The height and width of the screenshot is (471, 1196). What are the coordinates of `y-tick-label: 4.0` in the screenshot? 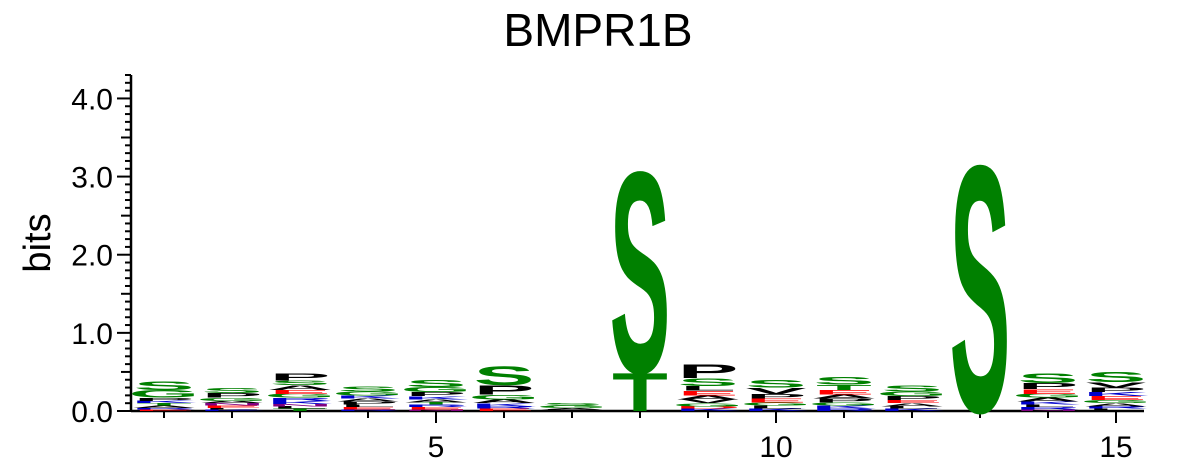 It's located at (92, 99).